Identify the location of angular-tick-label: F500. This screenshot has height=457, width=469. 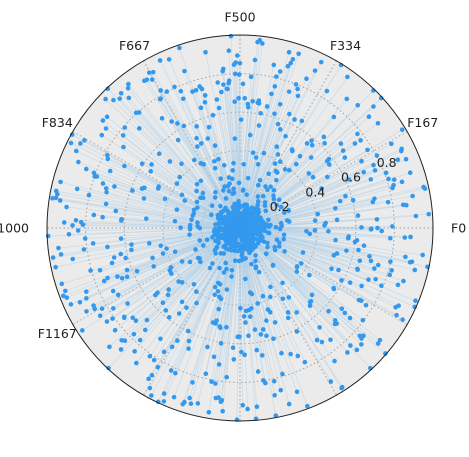
(239, 17).